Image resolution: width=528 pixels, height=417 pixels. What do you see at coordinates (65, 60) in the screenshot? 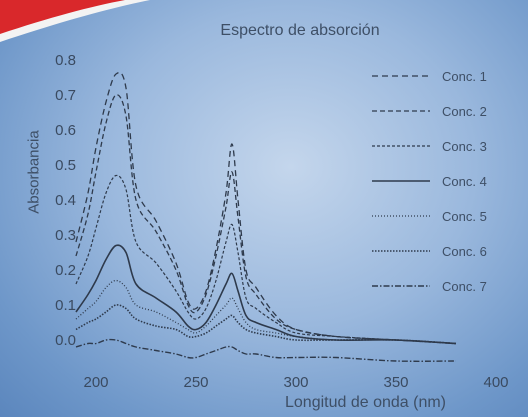
I see `y-tick-label: 0.8` at bounding box center [65, 60].